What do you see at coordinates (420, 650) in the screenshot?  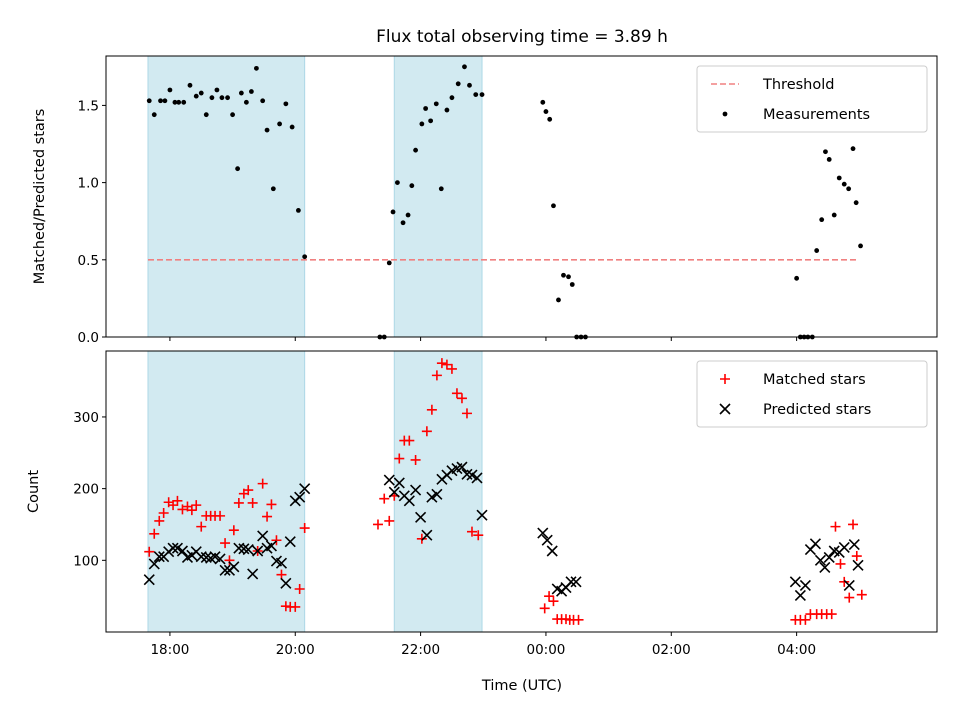 I see `x-tick-label: 22:00` at bounding box center [420, 650].